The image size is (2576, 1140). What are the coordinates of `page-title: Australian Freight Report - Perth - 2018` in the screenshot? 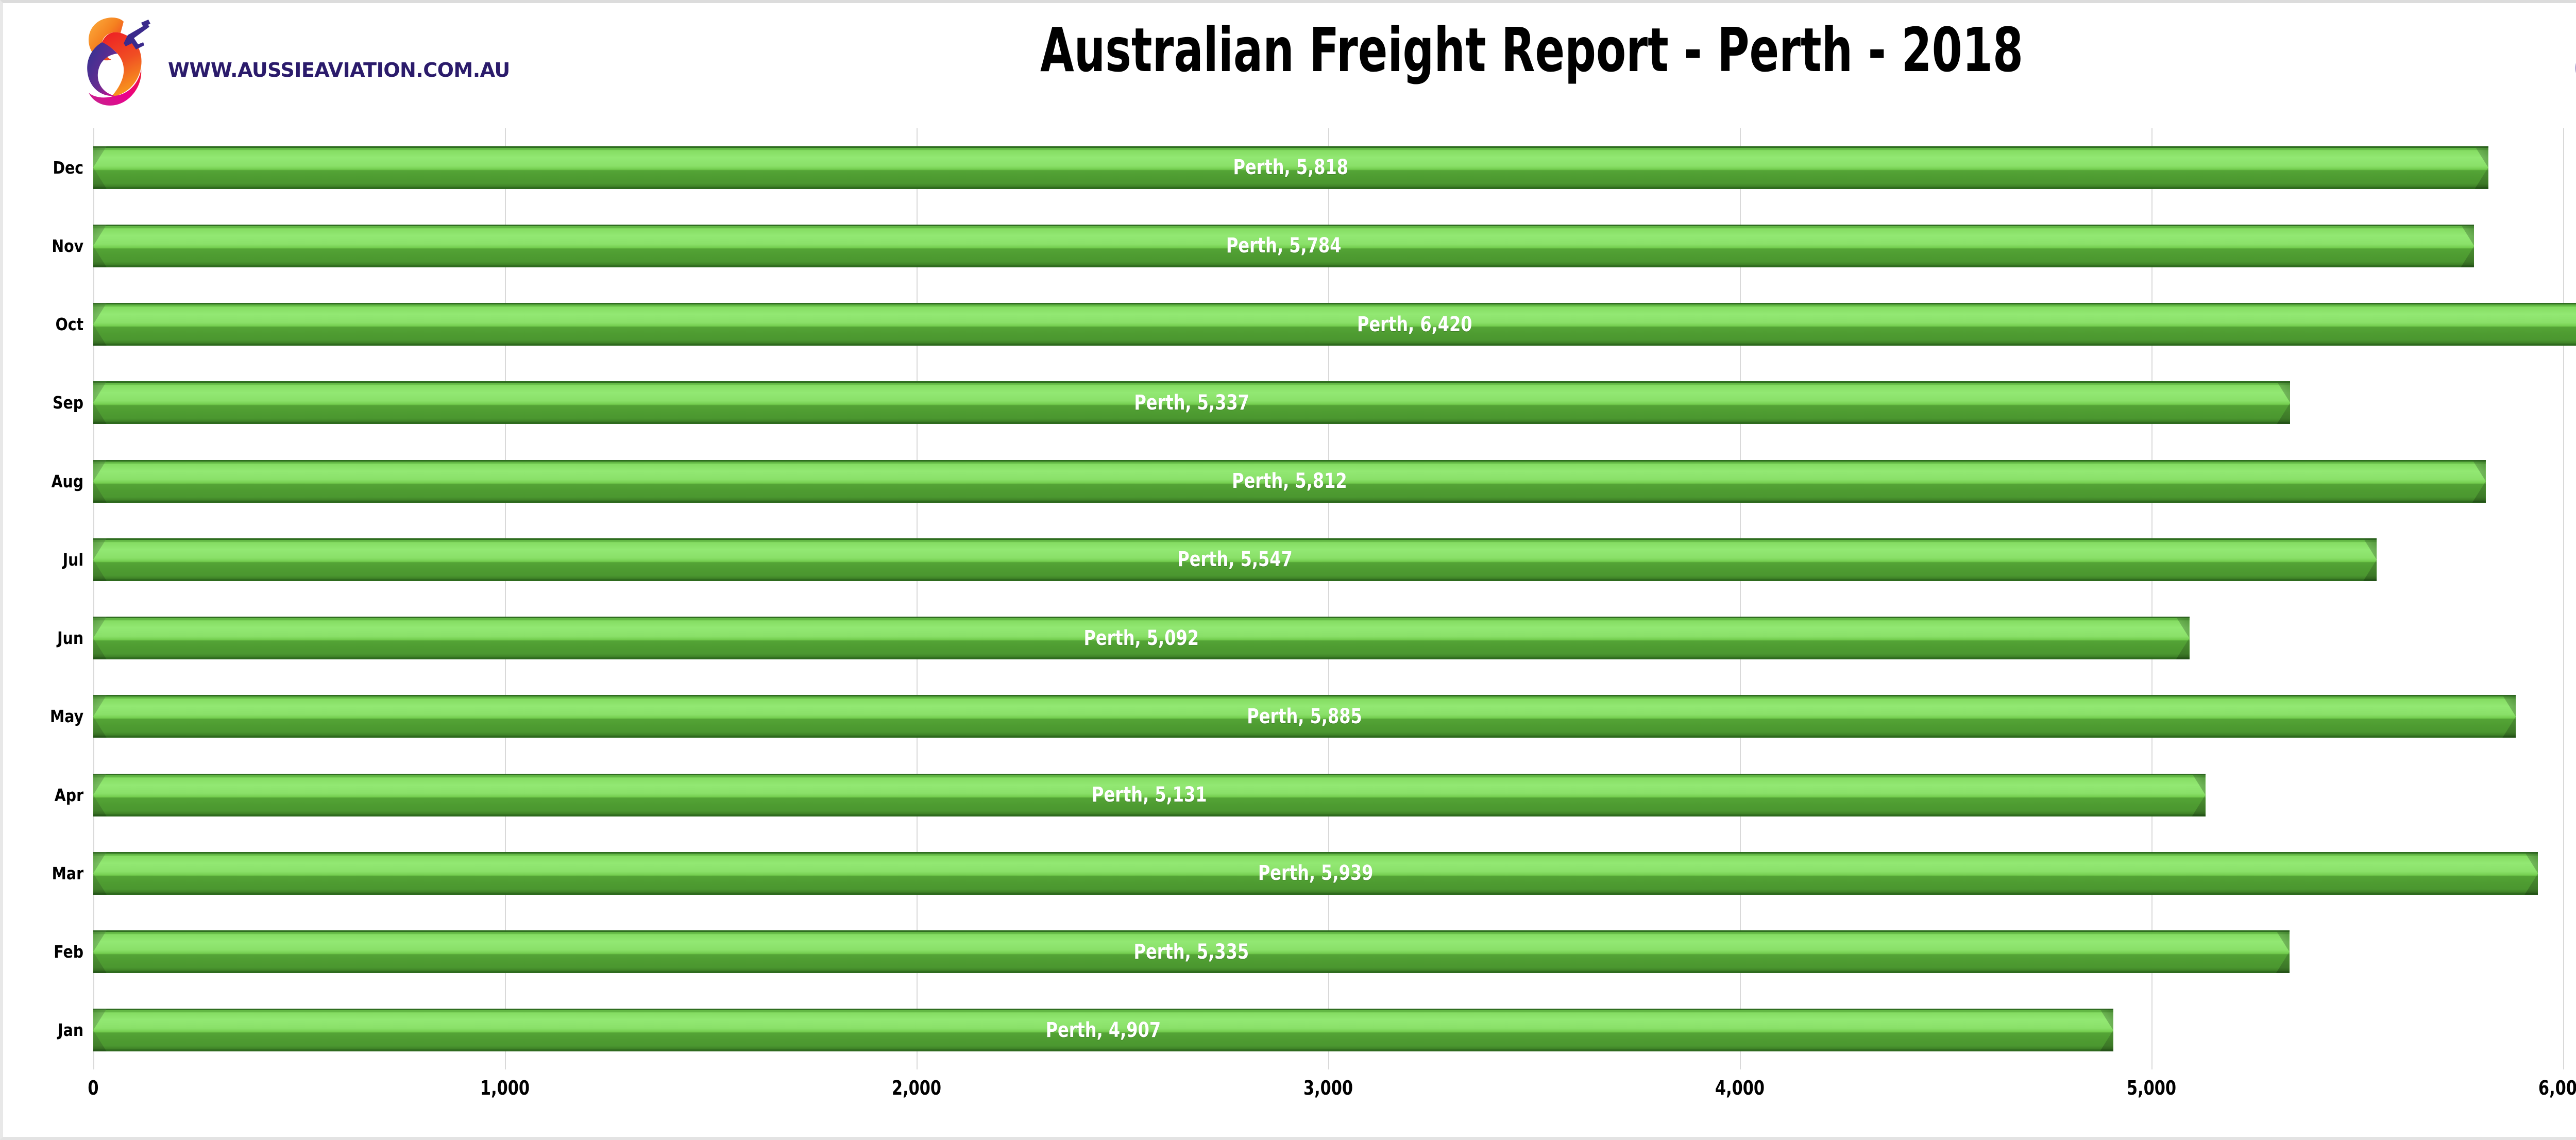 It's located at (1531, 50).